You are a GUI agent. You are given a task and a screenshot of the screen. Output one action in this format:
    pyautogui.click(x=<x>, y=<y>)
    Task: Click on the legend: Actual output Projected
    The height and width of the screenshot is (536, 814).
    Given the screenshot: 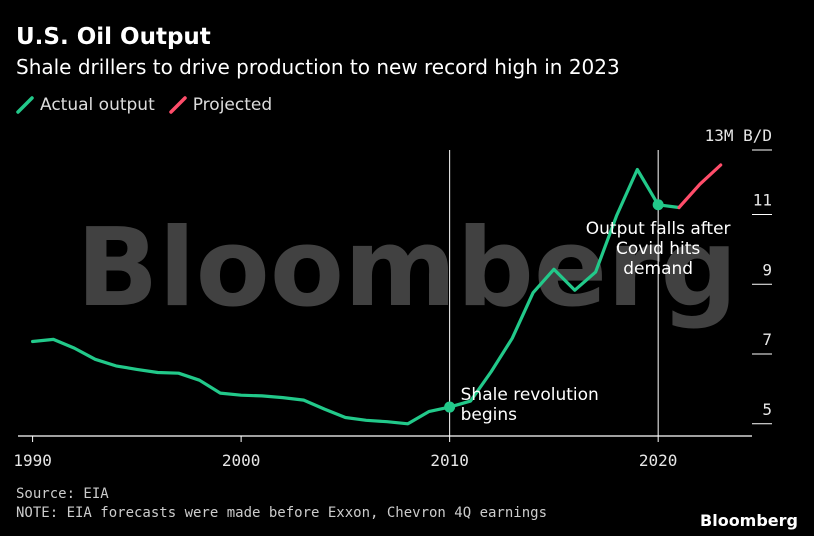 What is the action you would take?
    pyautogui.click(x=144, y=105)
    